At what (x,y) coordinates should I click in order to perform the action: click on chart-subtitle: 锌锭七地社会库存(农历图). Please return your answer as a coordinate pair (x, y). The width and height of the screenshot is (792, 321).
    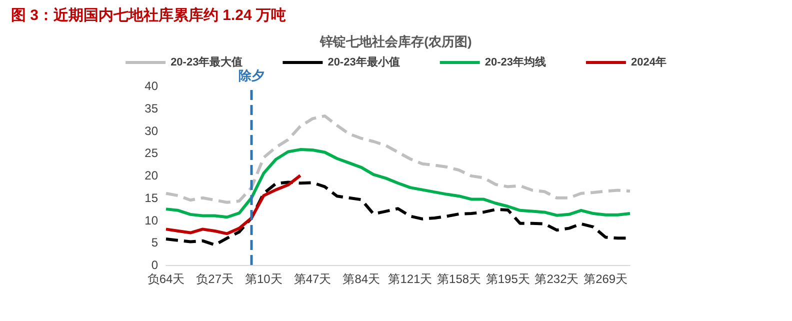
    Looking at the image, I should click on (395, 41).